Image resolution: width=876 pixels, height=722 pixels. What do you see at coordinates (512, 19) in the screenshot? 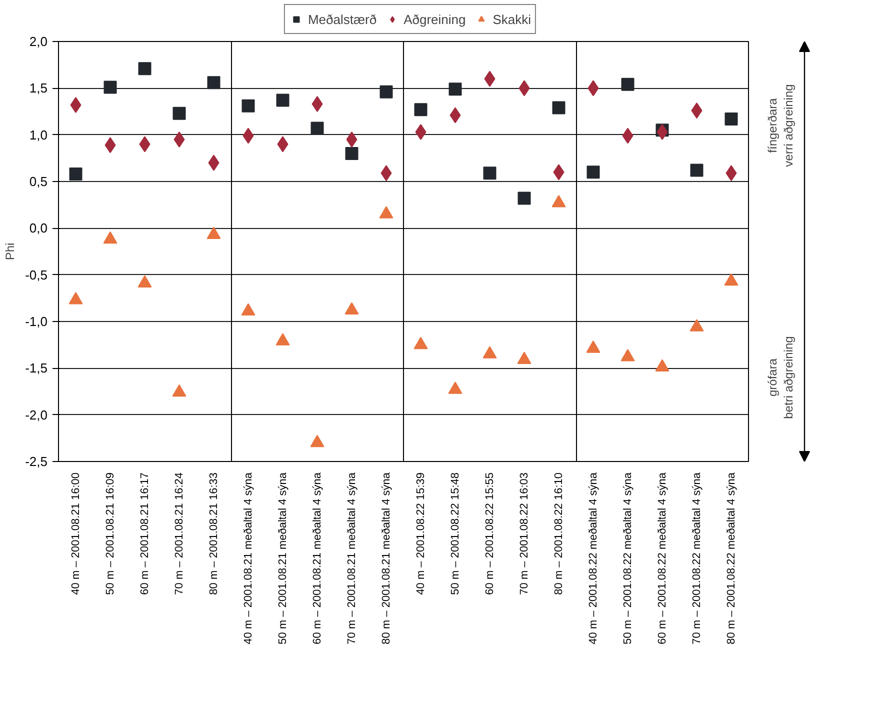
I see `legend-label: Skakki` at bounding box center [512, 19].